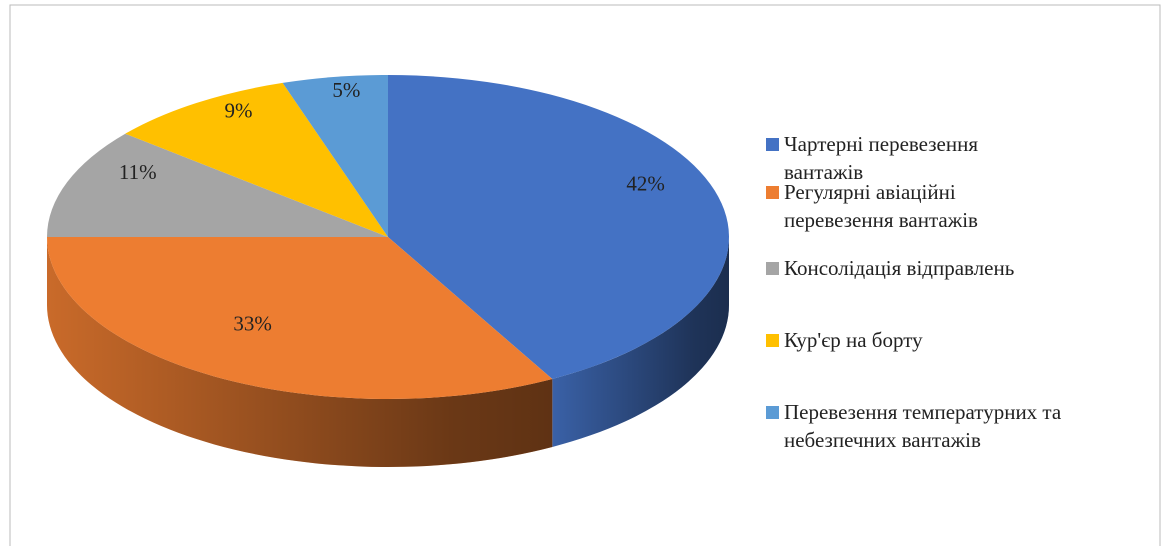 The height and width of the screenshot is (546, 1167). What do you see at coordinates (881, 158) in the screenshot?
I see `legend-label: Чартерні перевезення вантажів` at bounding box center [881, 158].